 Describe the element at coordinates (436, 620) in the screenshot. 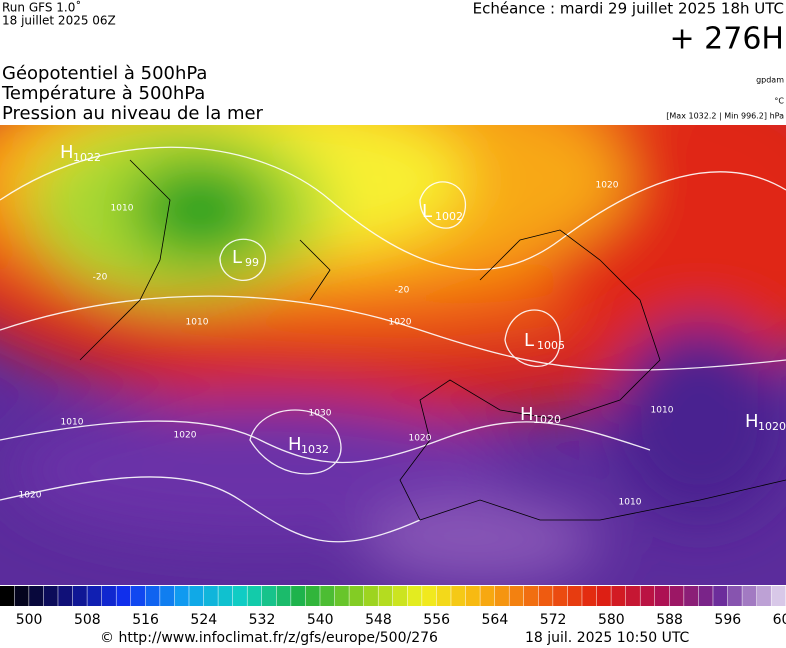

I see `scale-label: 556` at that location.